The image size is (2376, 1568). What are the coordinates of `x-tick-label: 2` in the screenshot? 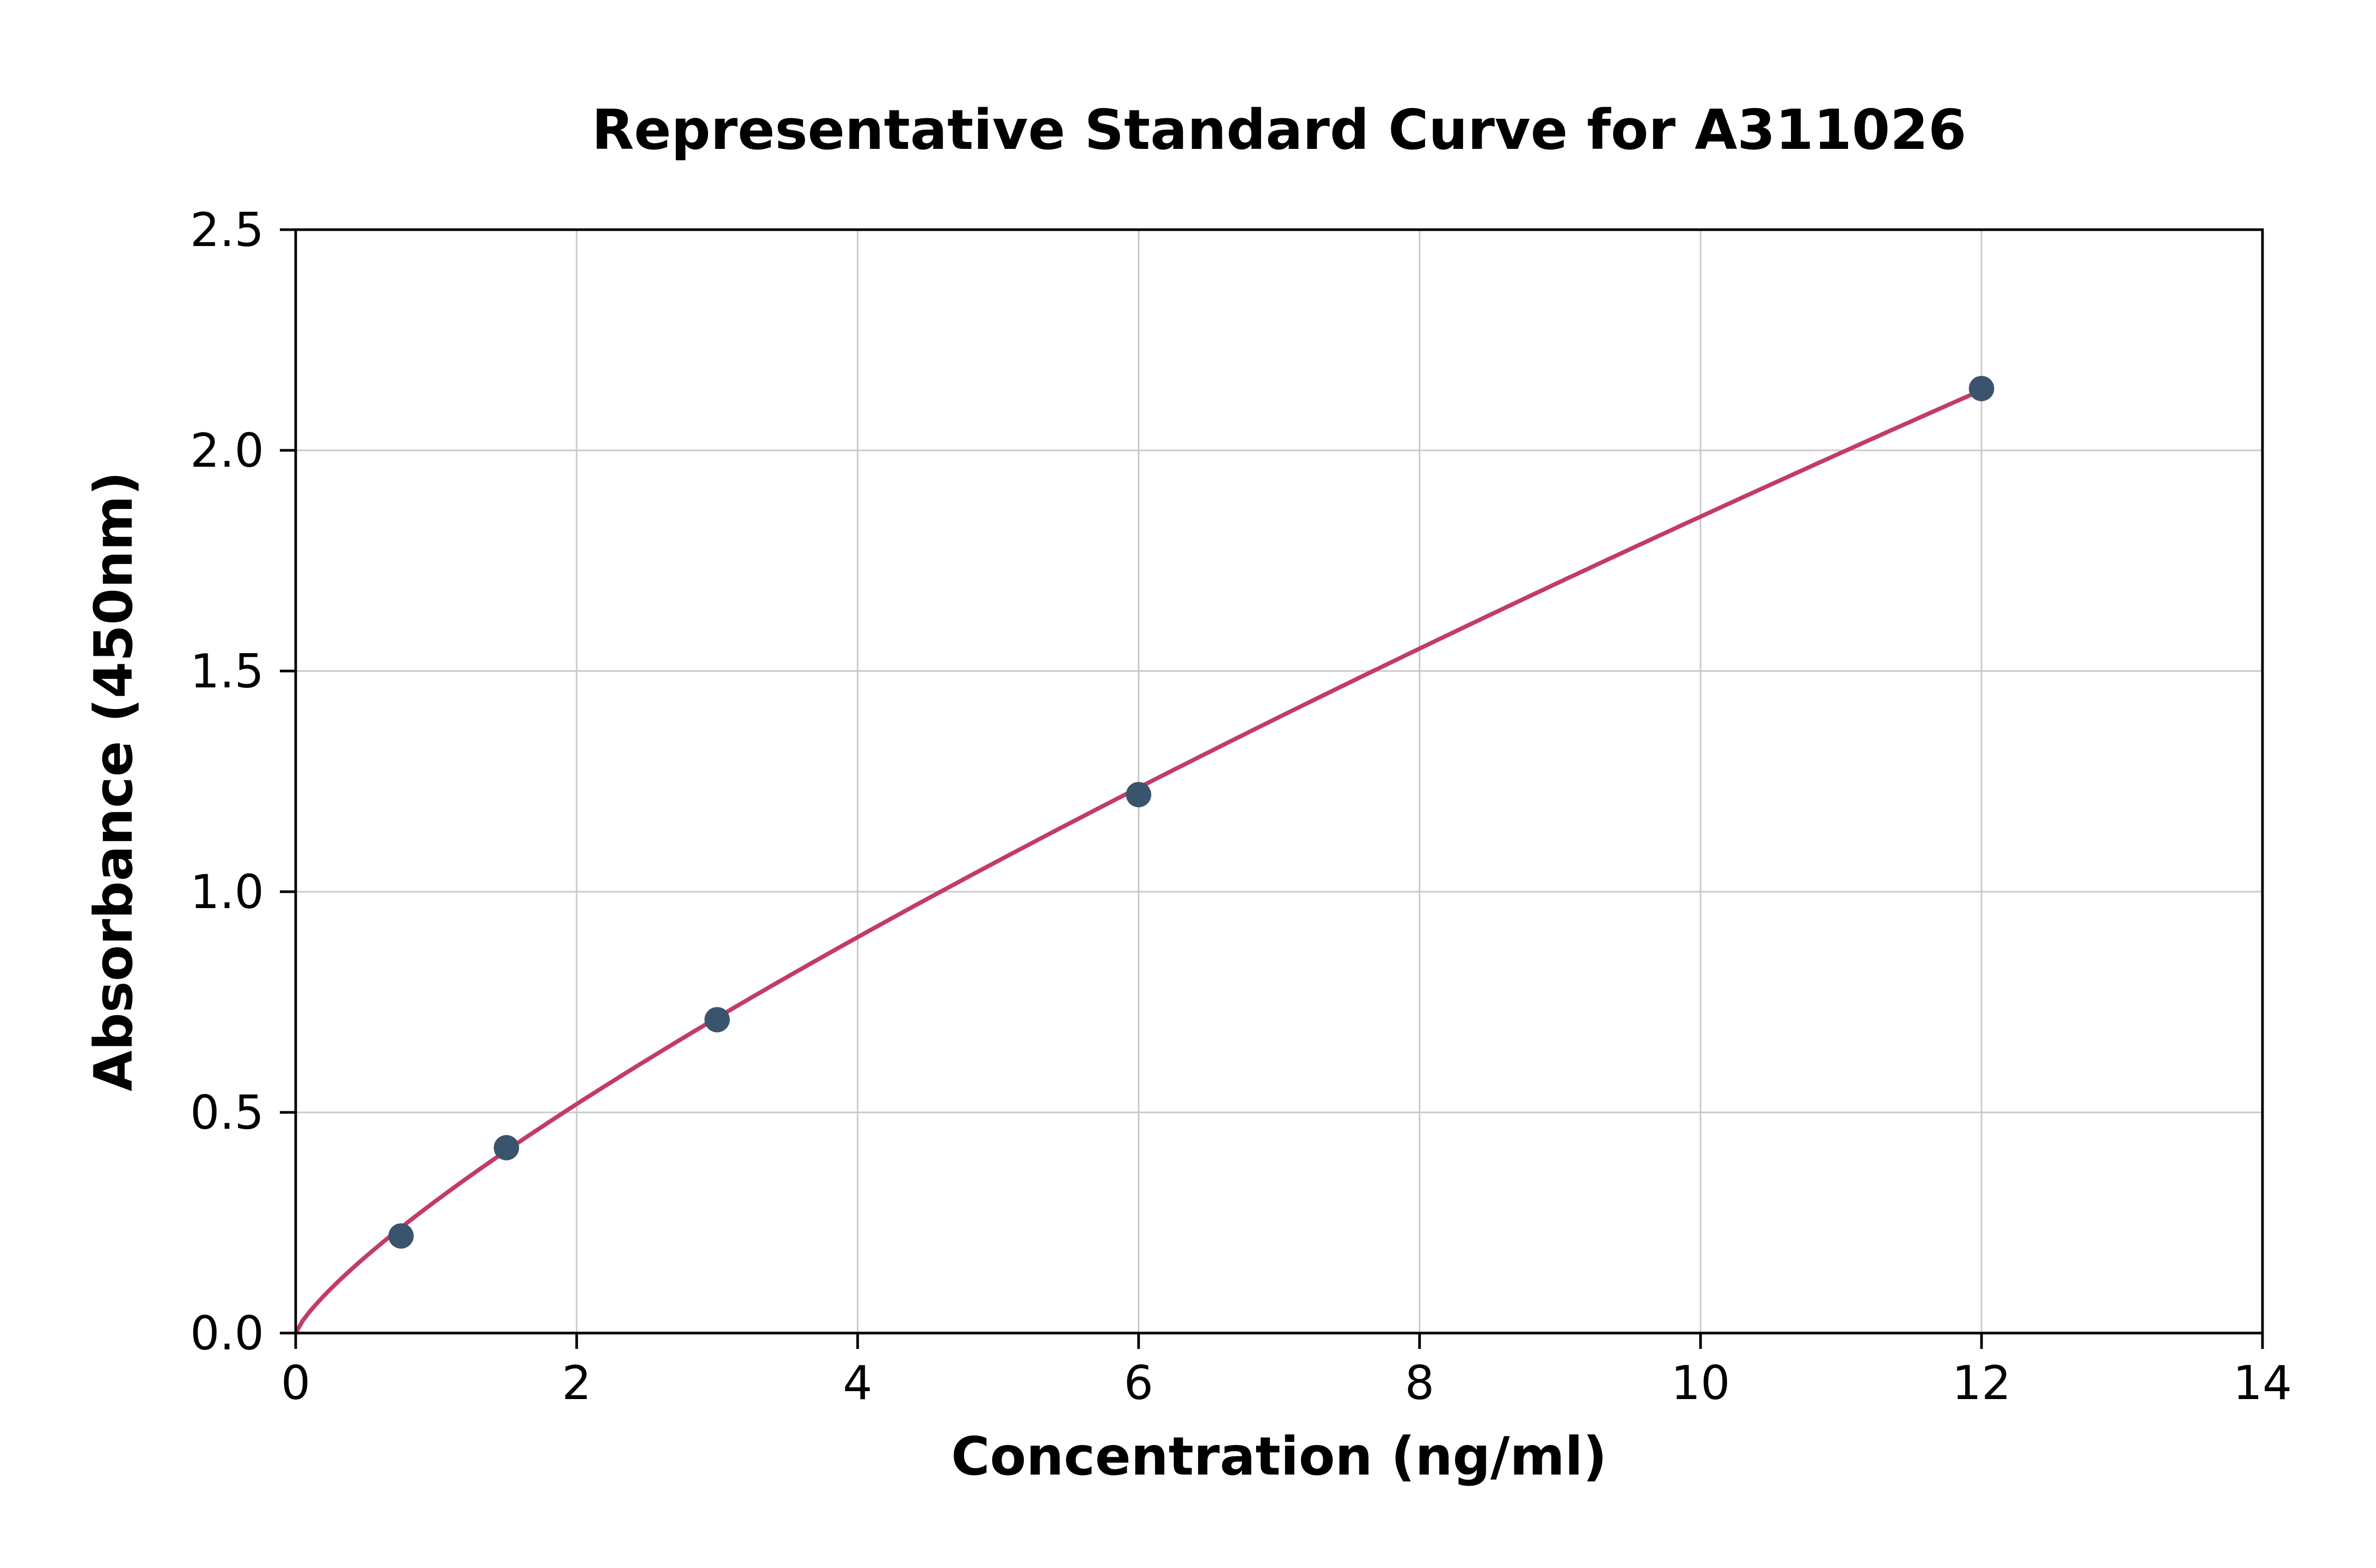 It's located at (577, 1383).